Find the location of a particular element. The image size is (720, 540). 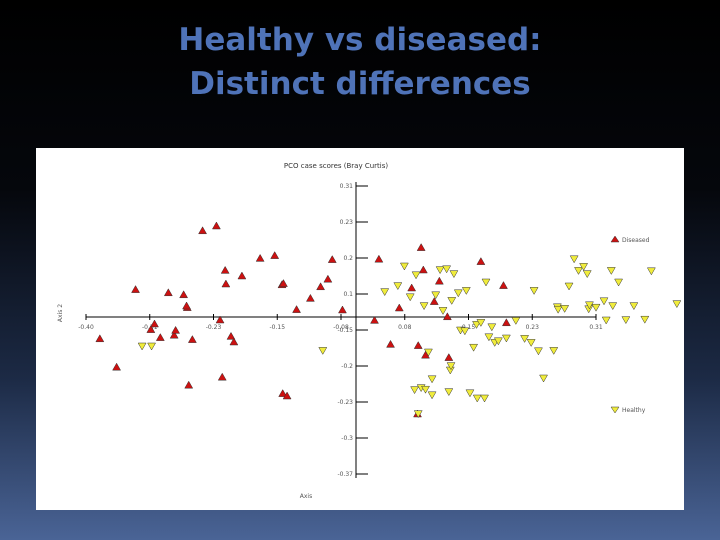

y-tick-label: -0.23 is located at coordinates (345, 402).